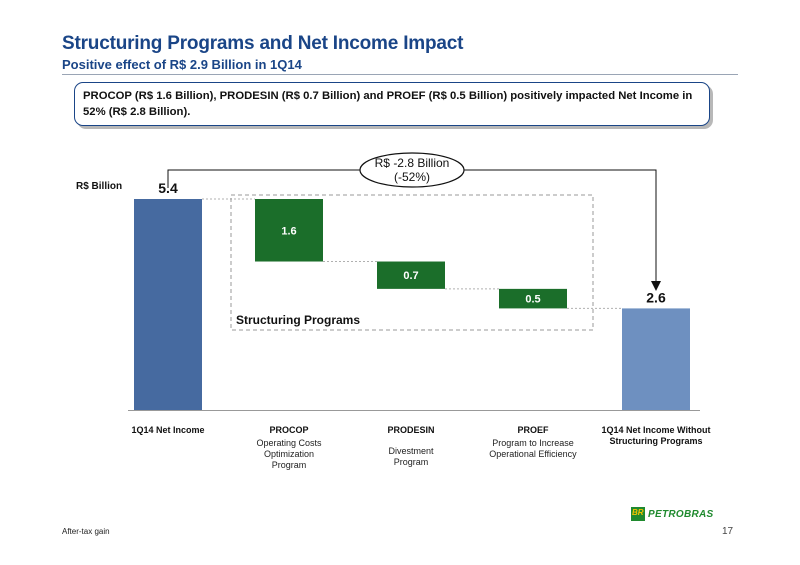  Describe the element at coordinates (86, 531) in the screenshot. I see `footnote: After-tax gain` at that location.